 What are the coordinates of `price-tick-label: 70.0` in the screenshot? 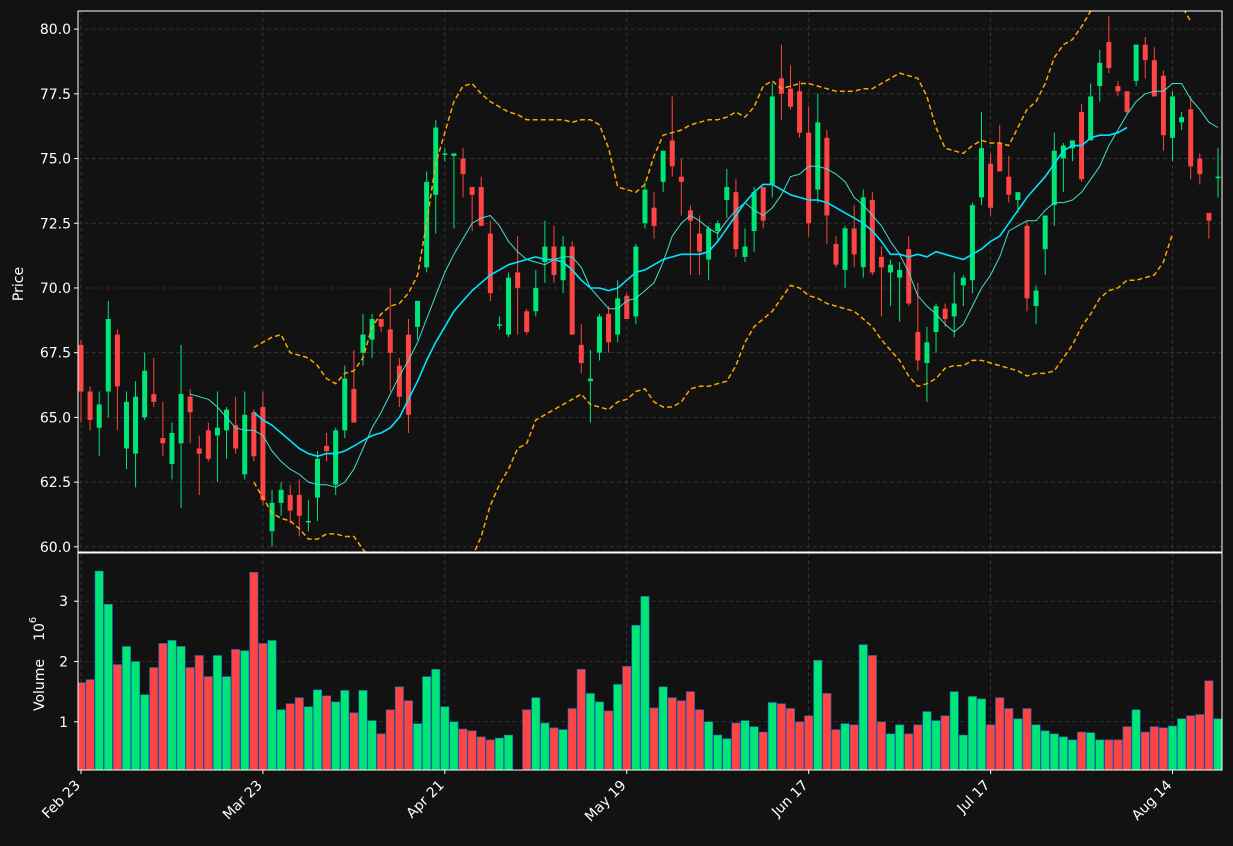 It's located at (55, 289).